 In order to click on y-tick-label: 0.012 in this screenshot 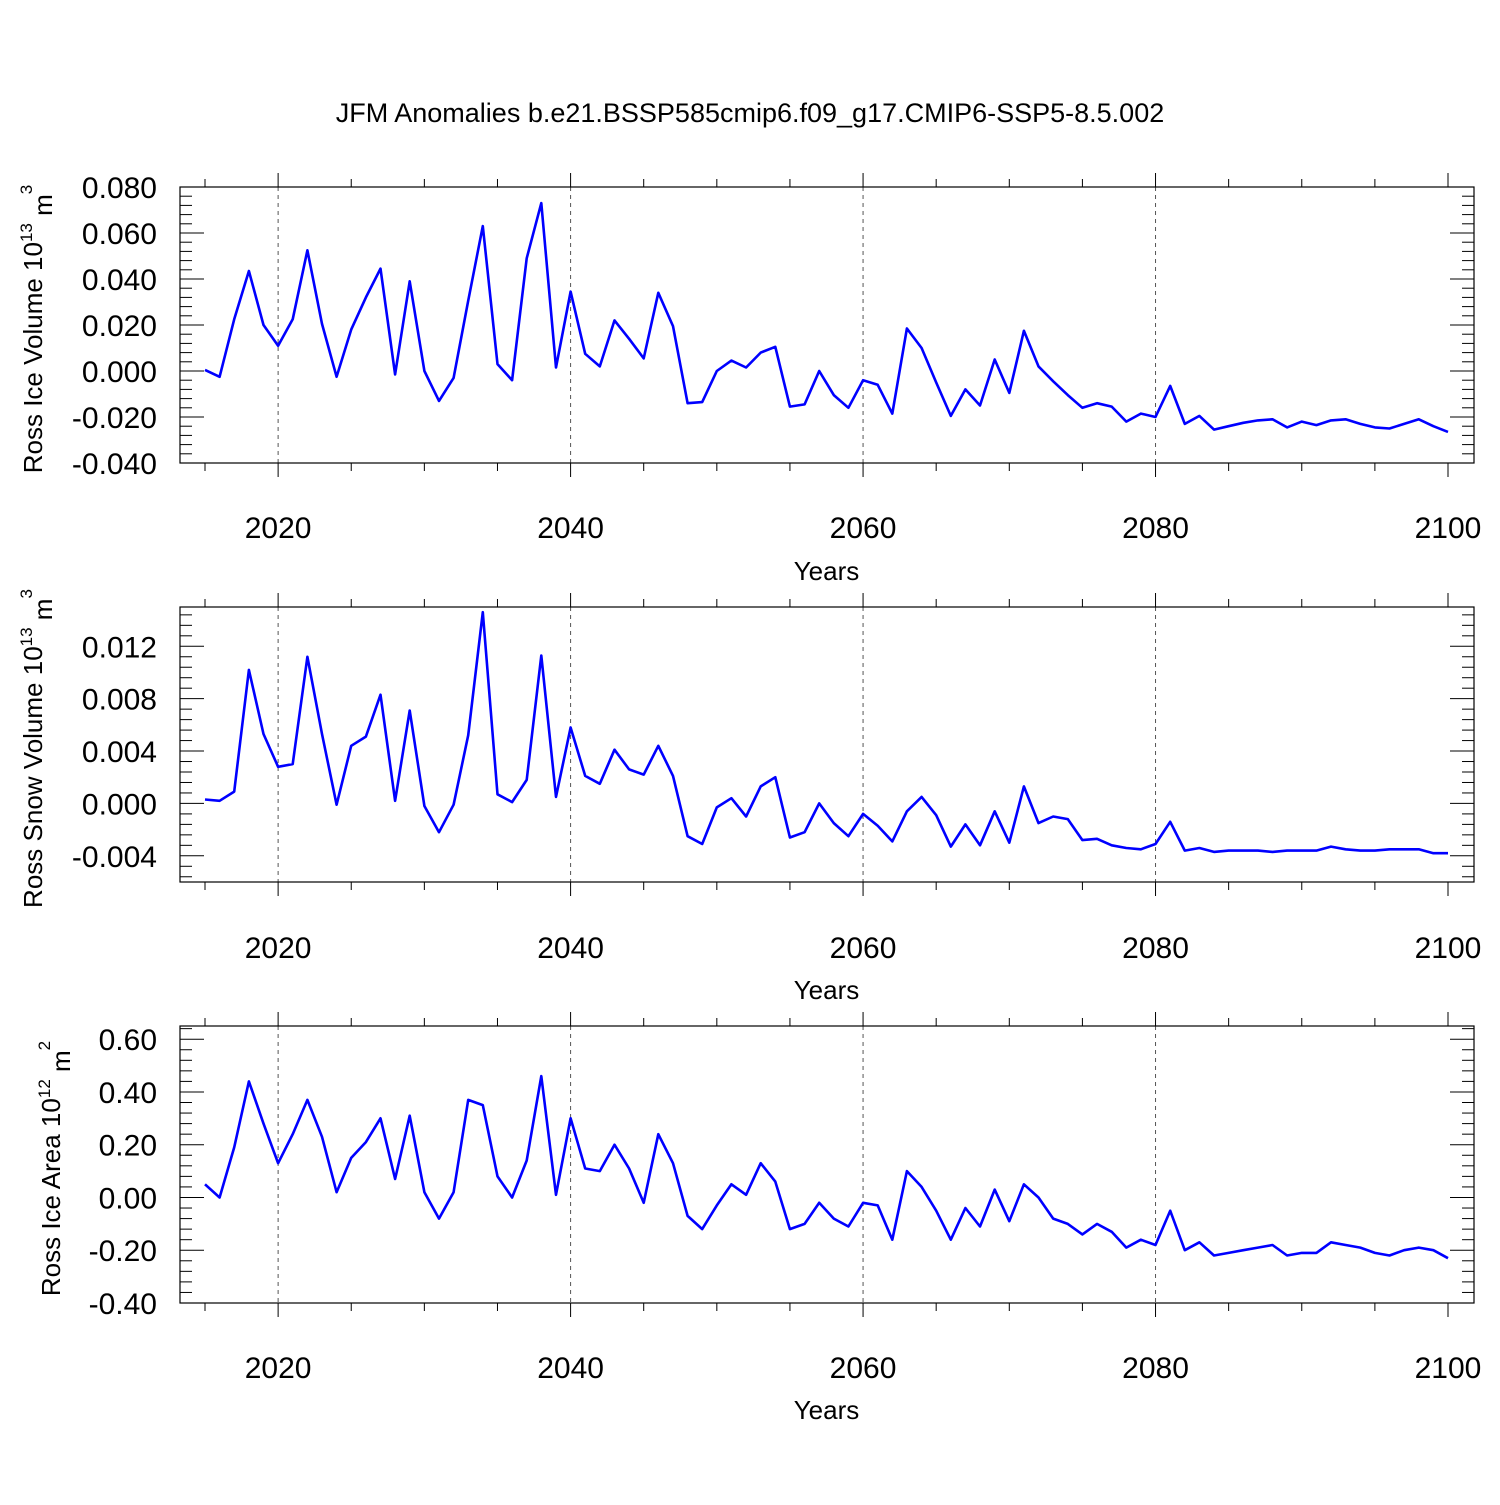, I will do `click(119, 647)`.